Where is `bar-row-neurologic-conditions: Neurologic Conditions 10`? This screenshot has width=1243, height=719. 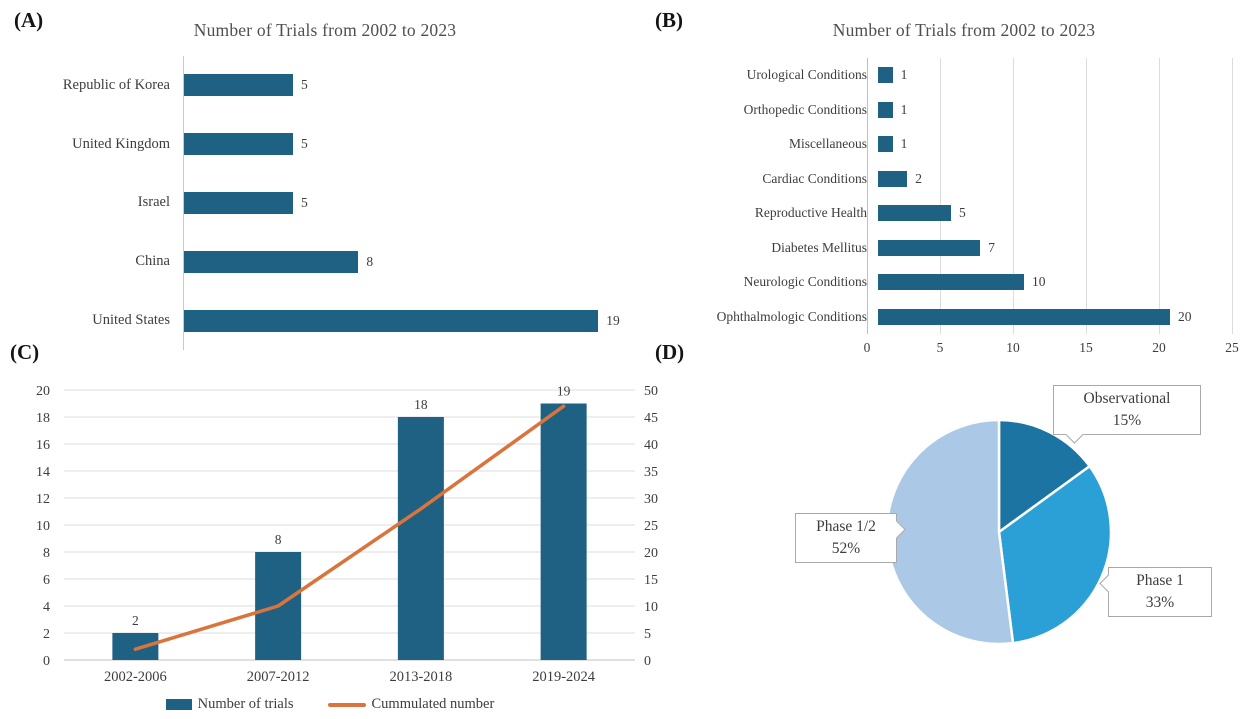 bar-row-neurologic-conditions: Neurologic Conditions 10 is located at coordinates (950, 282).